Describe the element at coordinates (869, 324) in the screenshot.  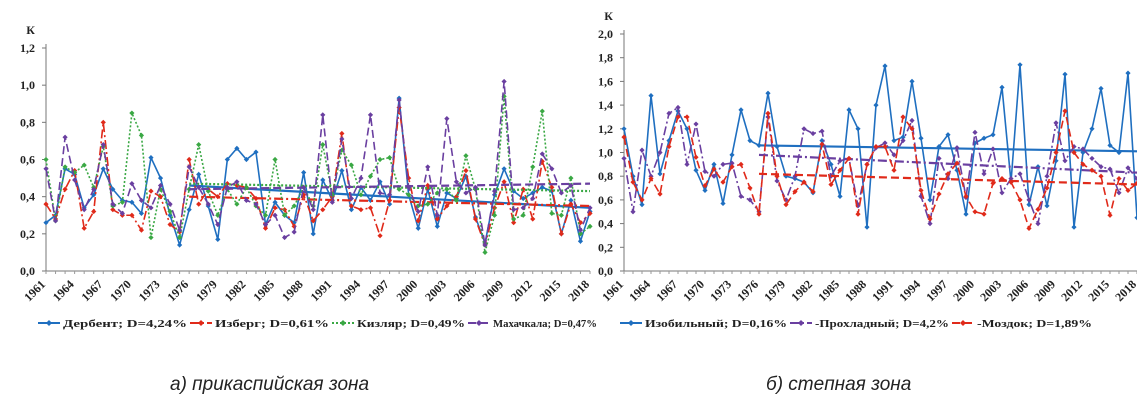
I see `legend-entry: -Прохладный; D=4,2%` at that location.